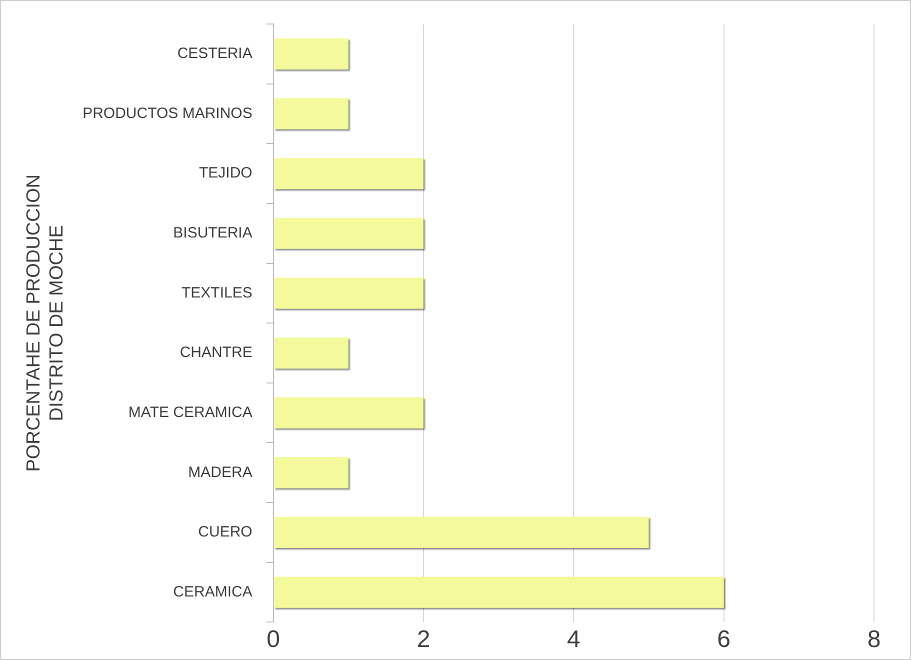  What do you see at coordinates (216, 293) in the screenshot?
I see `y-tick-label: TEXTILES` at bounding box center [216, 293].